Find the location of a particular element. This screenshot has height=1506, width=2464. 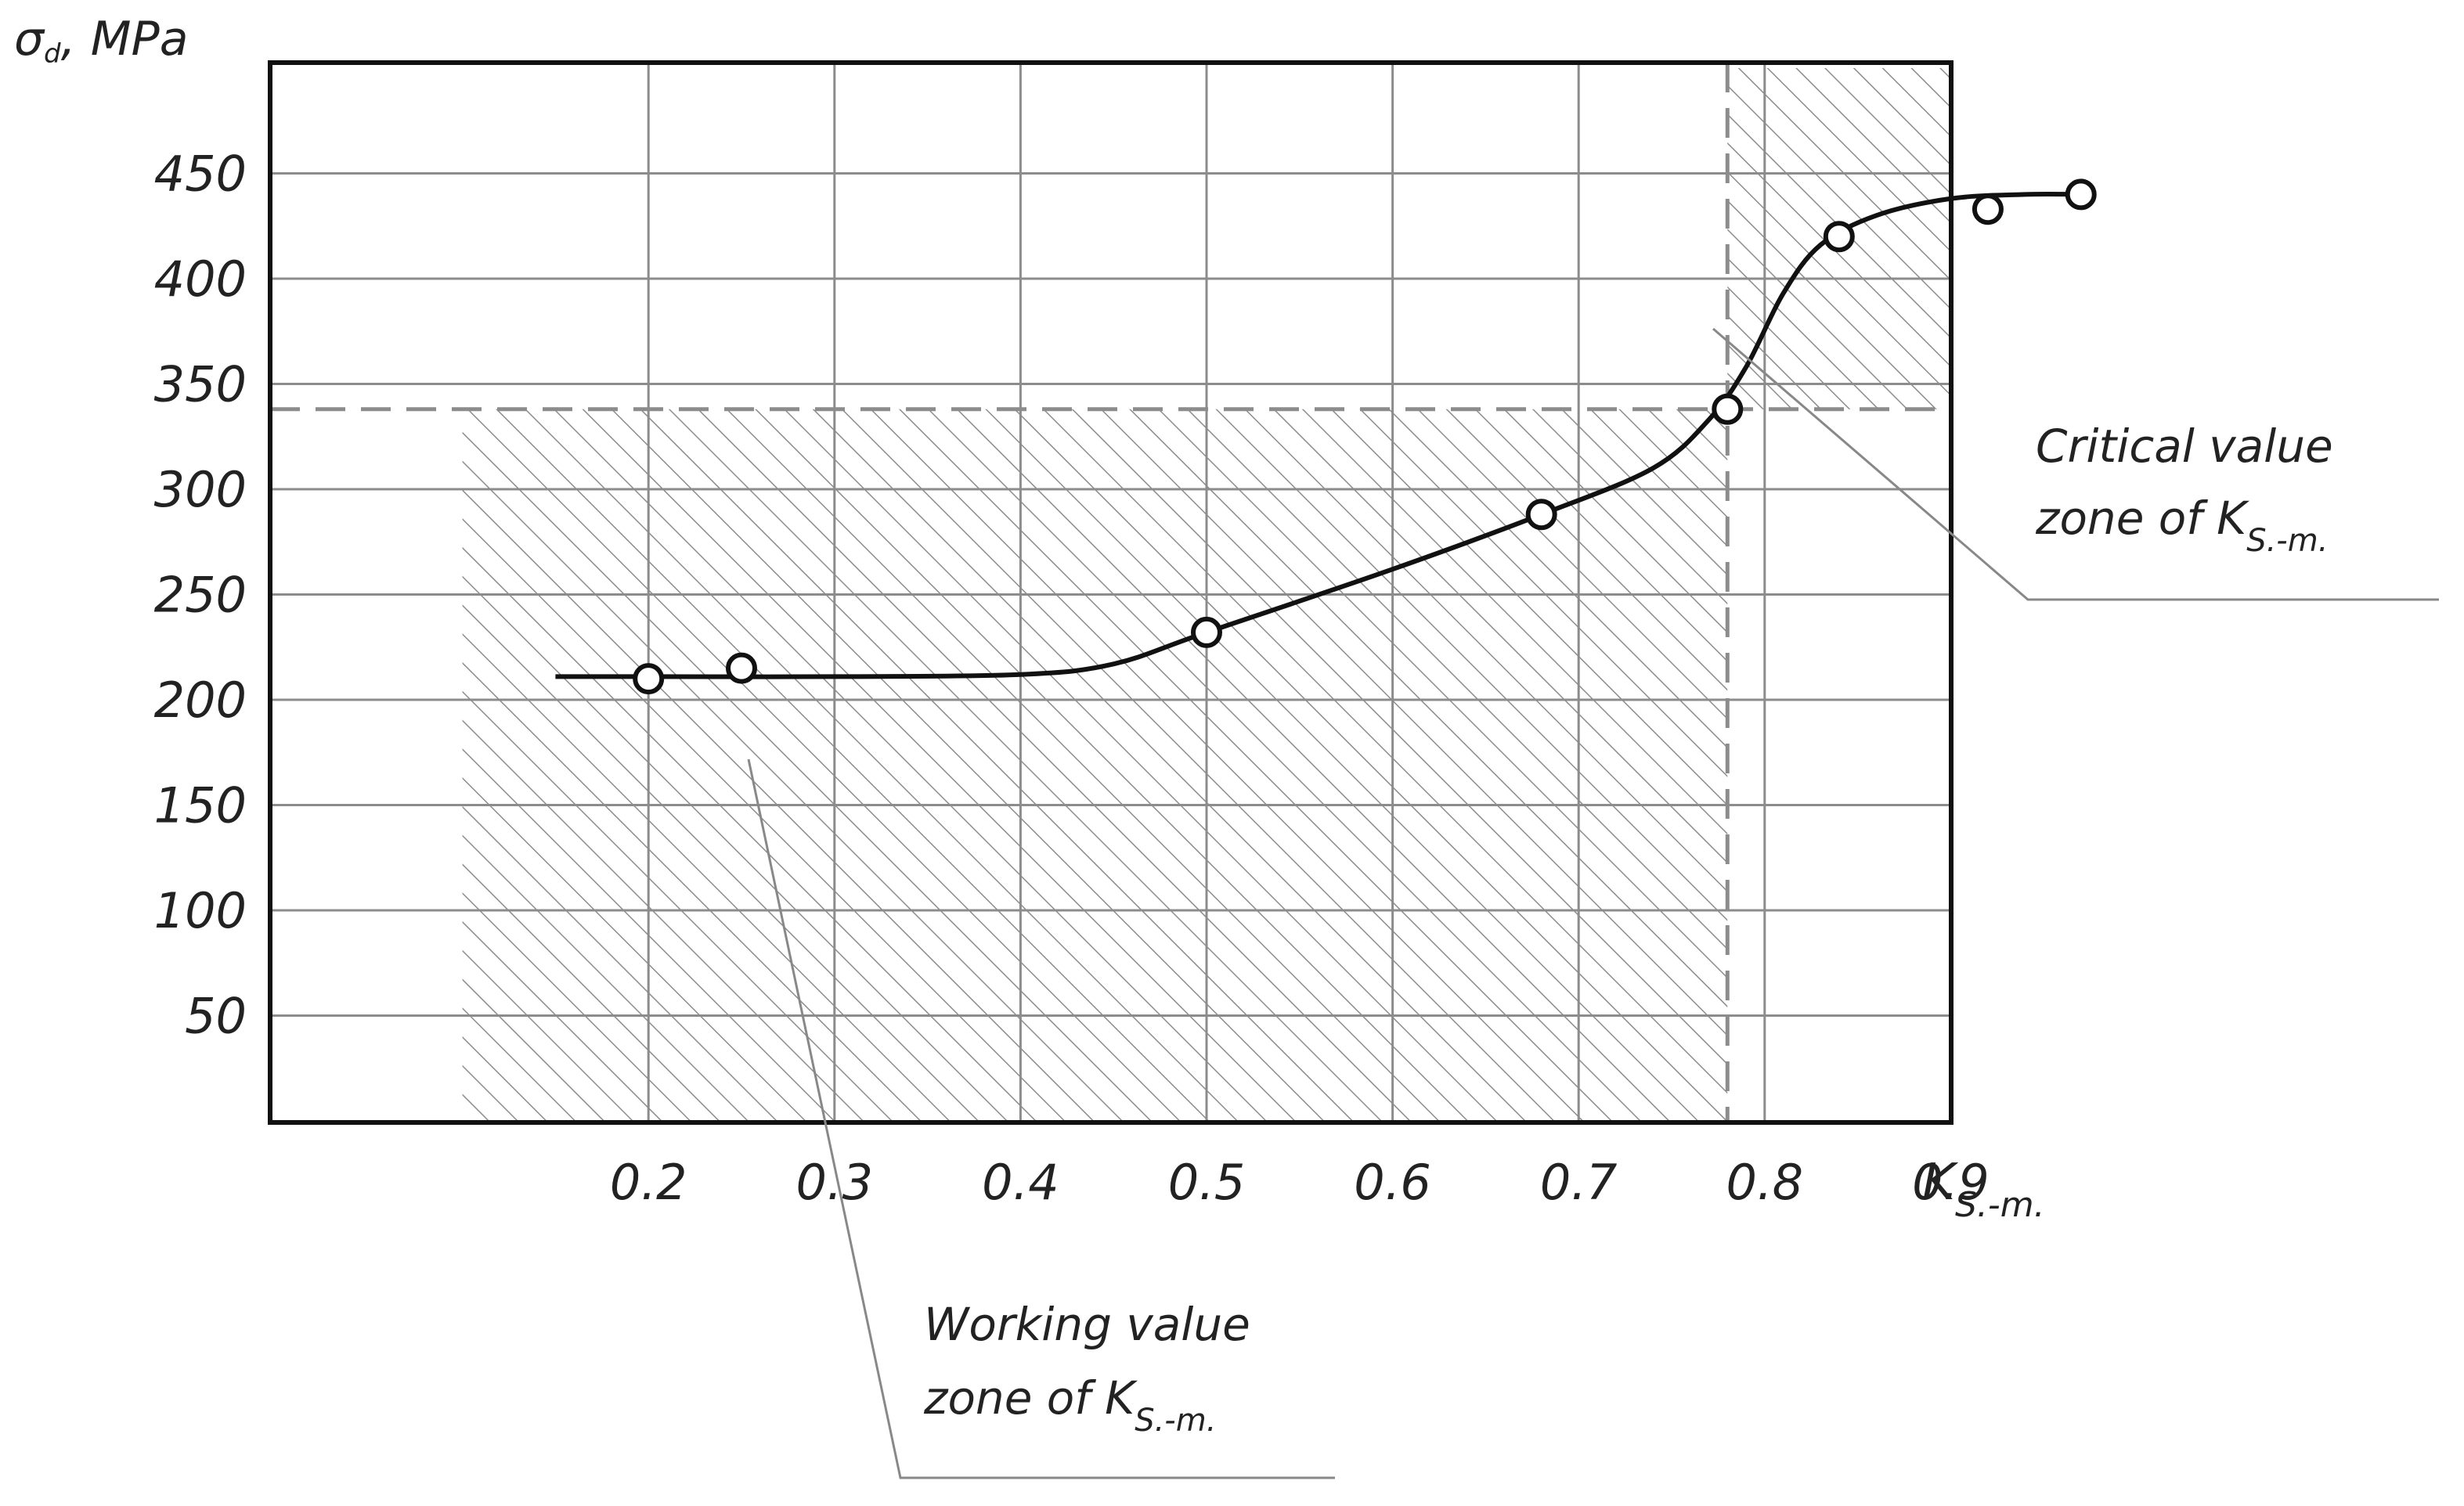

x-tick-label-7: 0.9 is located at coordinates (1951, 1182).